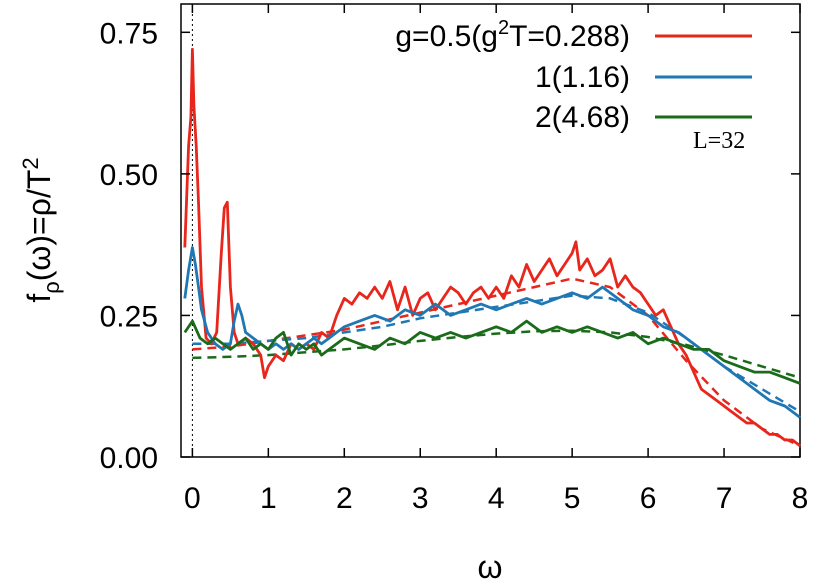  I want to click on legend: g=0.5(g2T=0.288) 1(1.16) 2(4.68), so click(573, 75).